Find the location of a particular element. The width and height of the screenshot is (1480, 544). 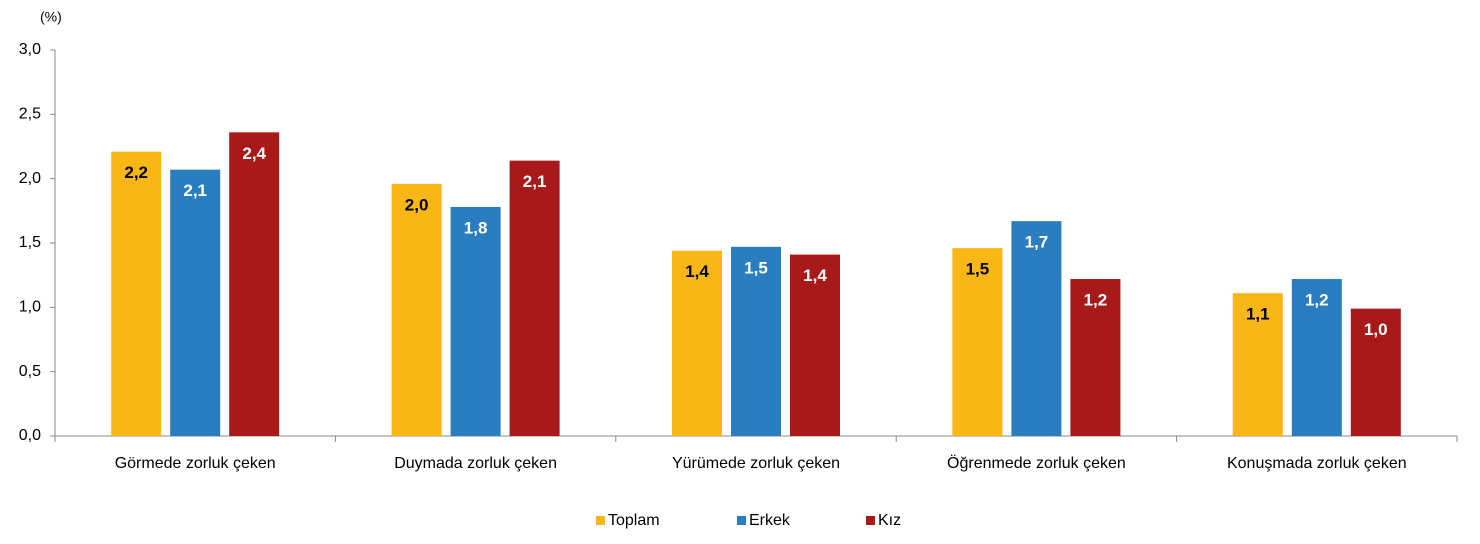

value-label: 1,8 is located at coordinates (476, 227).